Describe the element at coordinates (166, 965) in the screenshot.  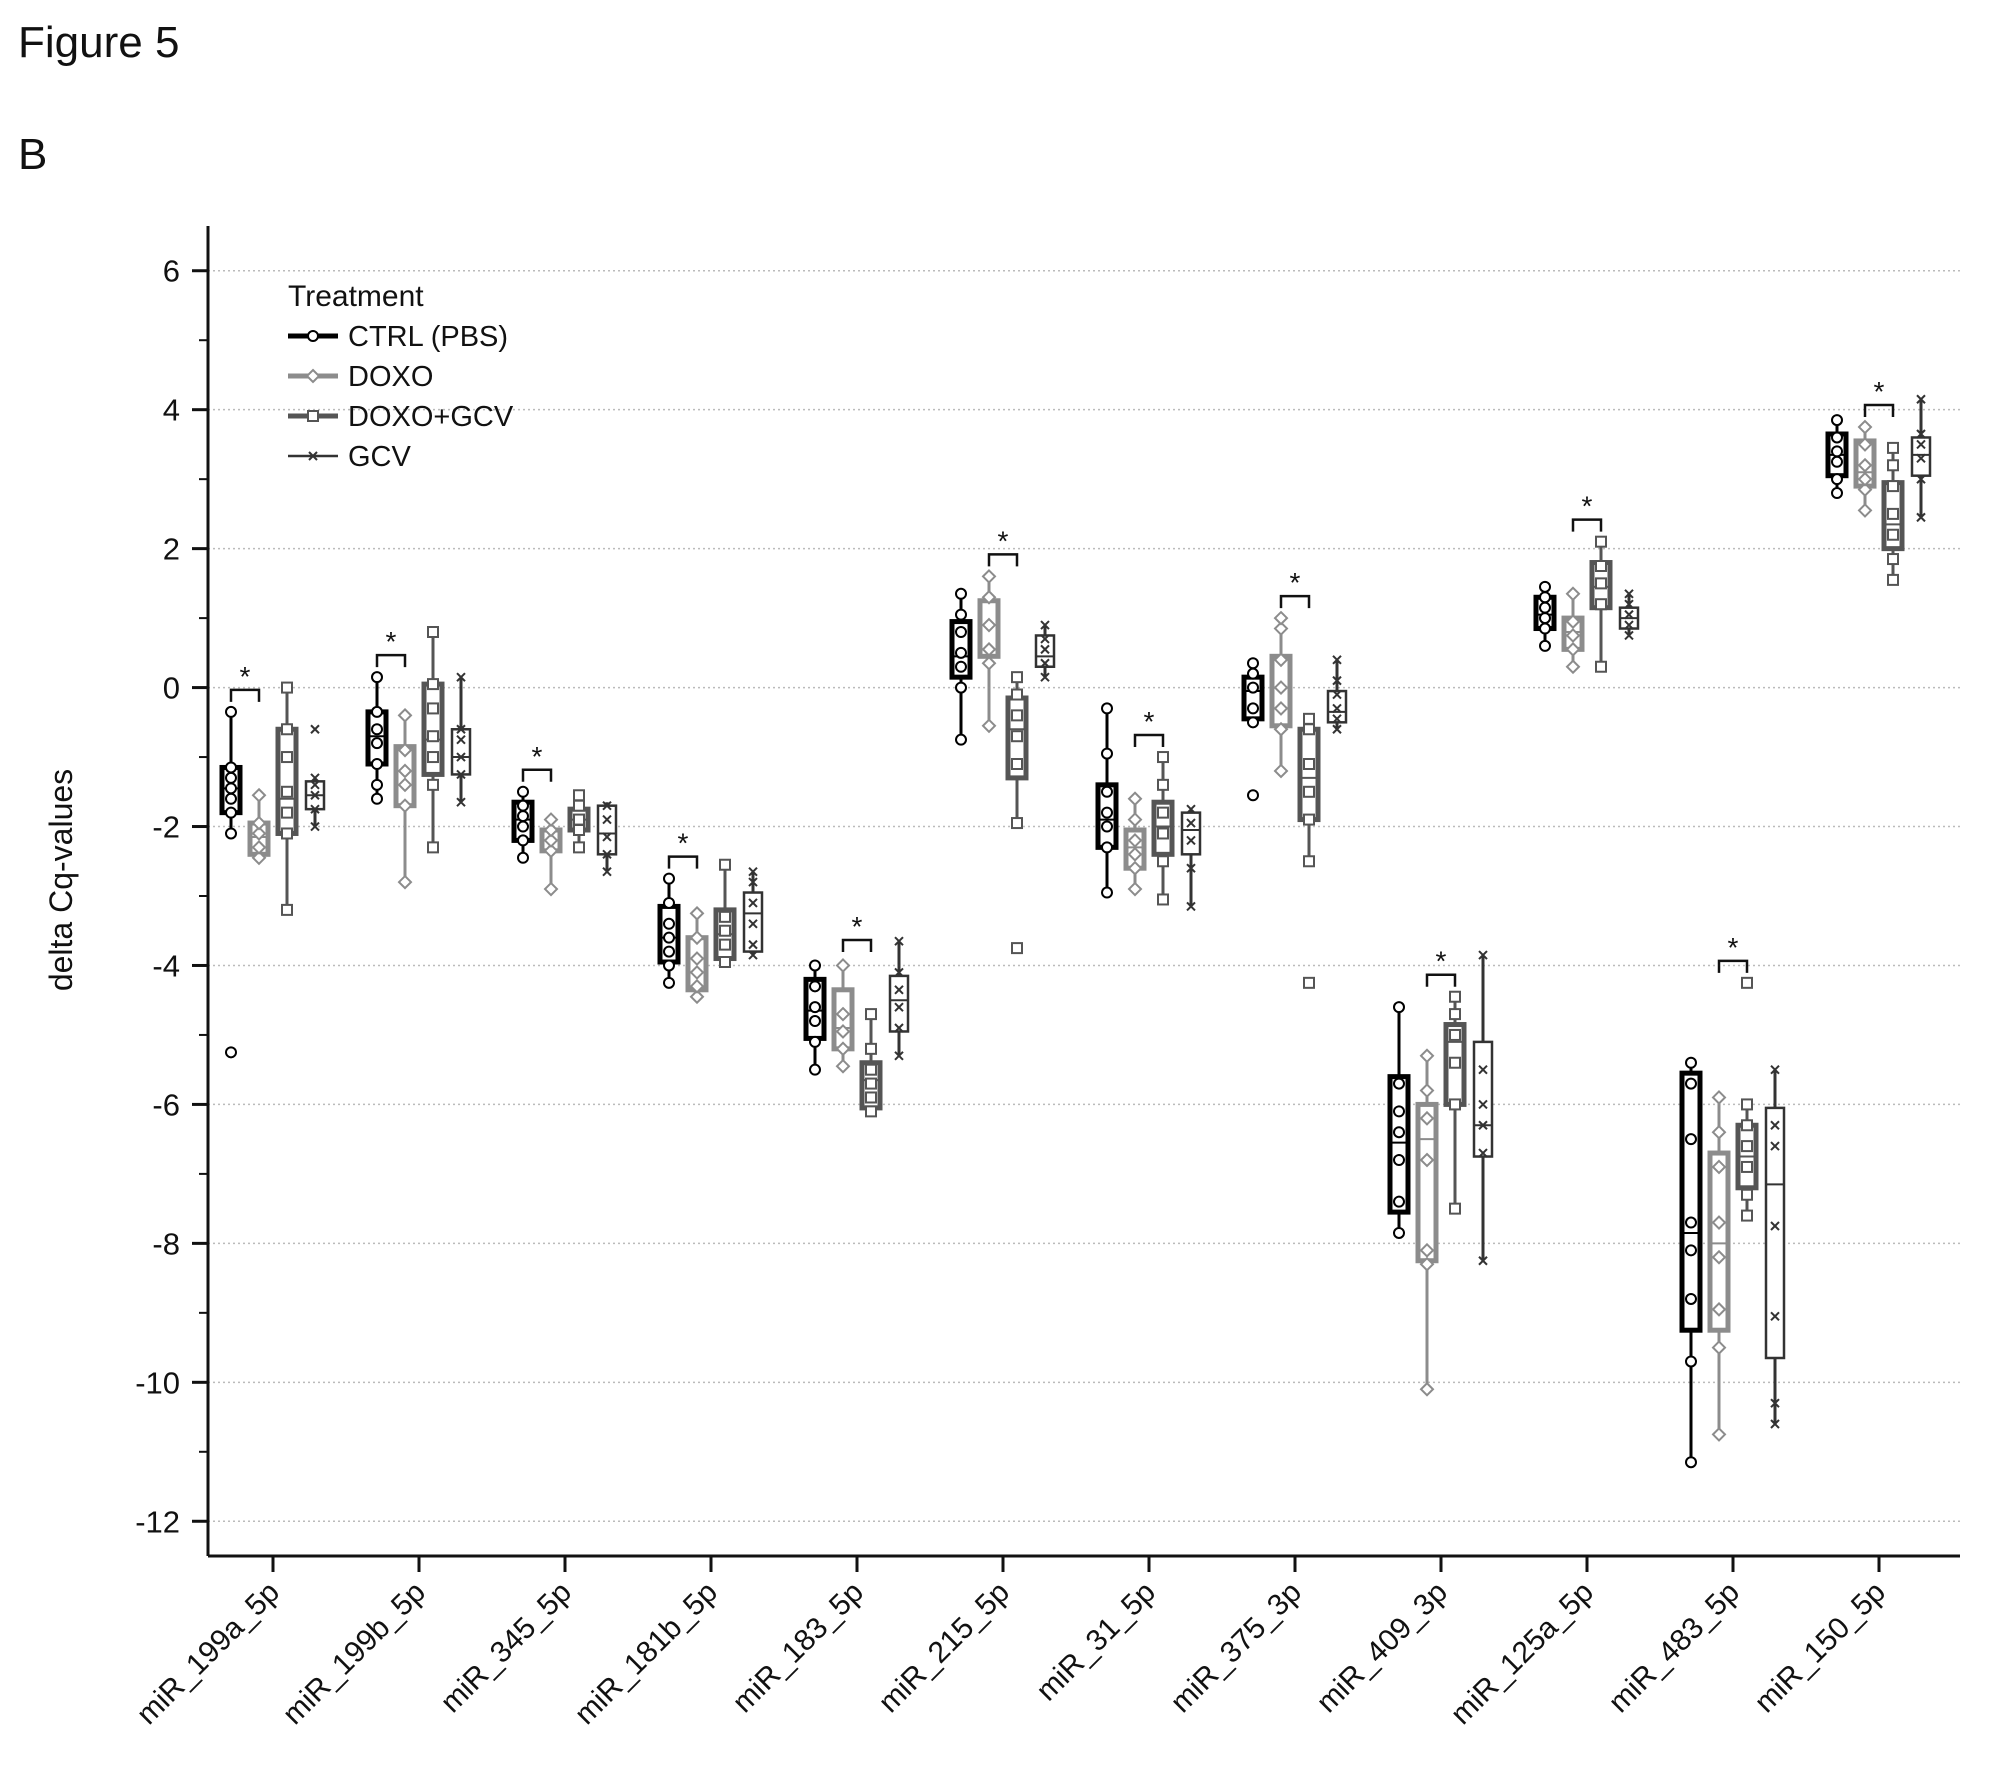
I see `y-tick-label: -4` at that location.